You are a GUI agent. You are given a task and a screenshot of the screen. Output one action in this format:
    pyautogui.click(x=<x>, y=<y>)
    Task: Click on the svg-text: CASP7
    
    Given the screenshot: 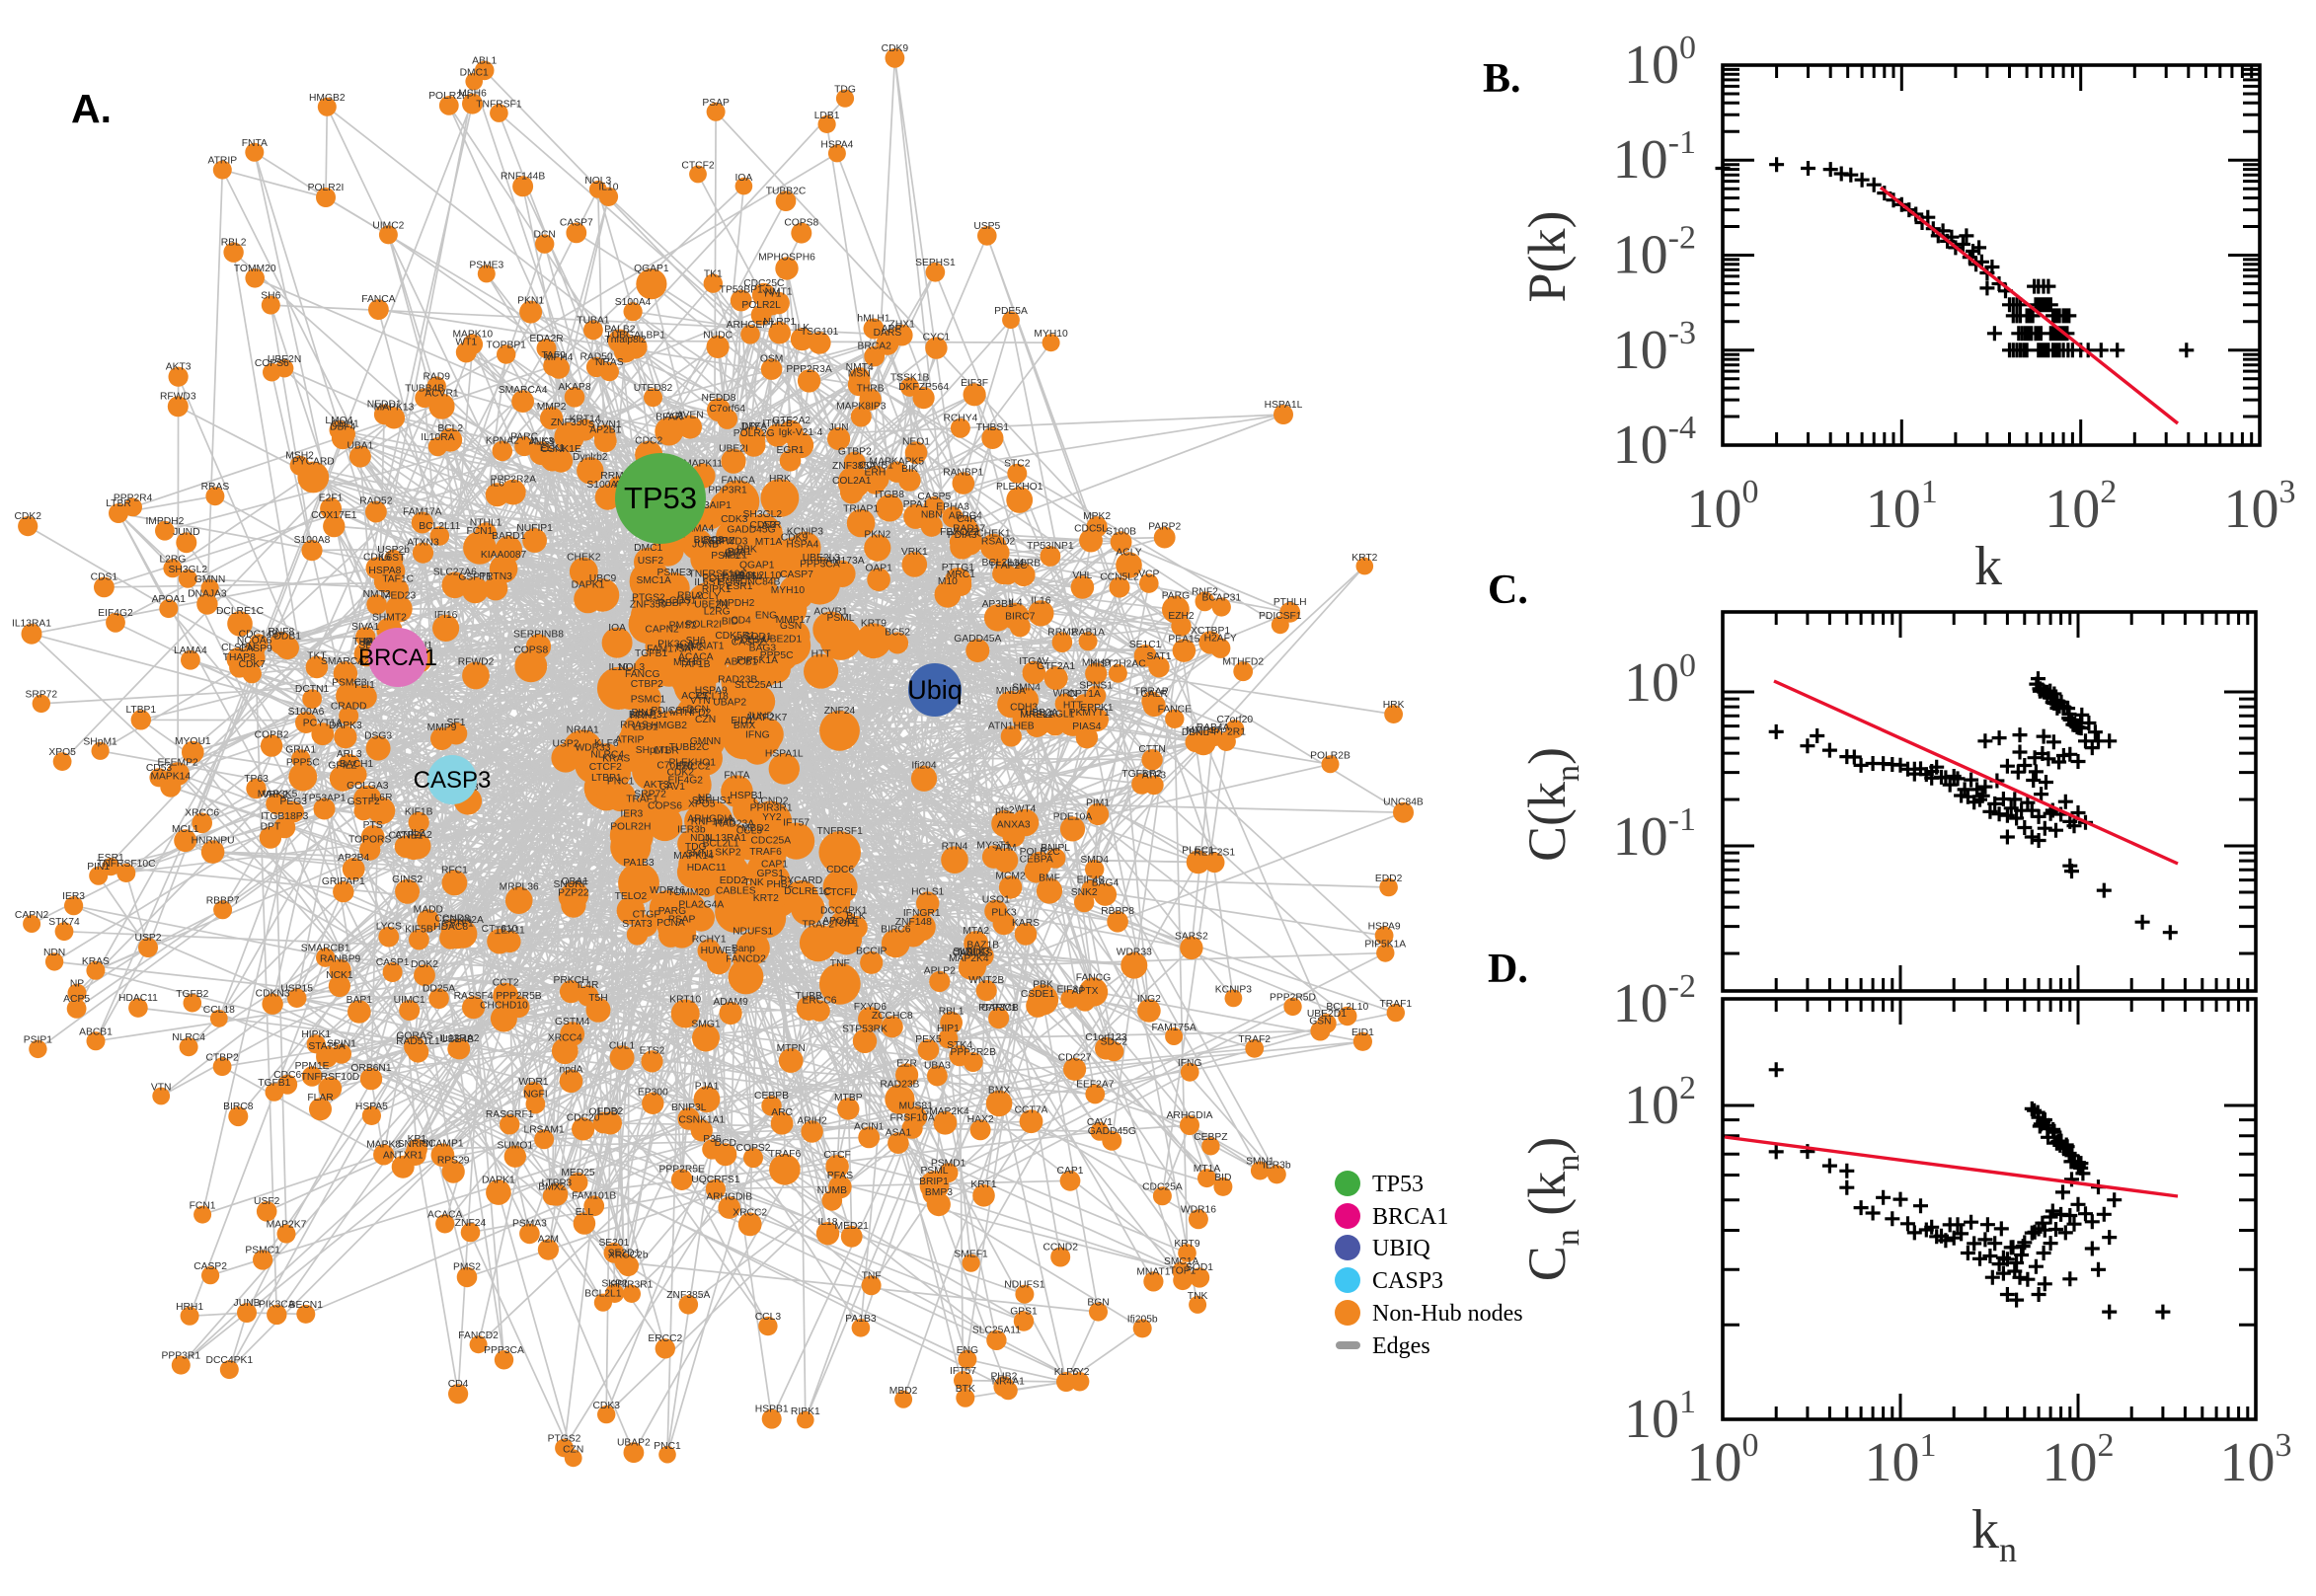 What is the action you would take?
    pyautogui.click(x=577, y=223)
    